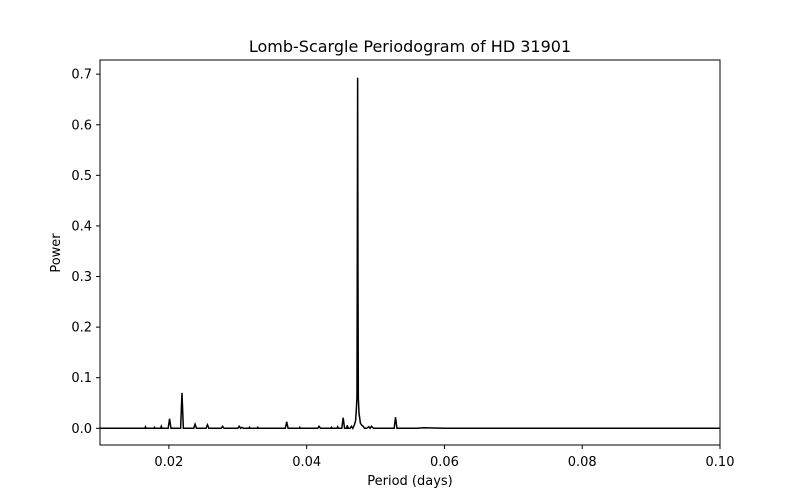 The image size is (800, 500). I want to click on x-axis-label: Period (days), so click(410, 481).